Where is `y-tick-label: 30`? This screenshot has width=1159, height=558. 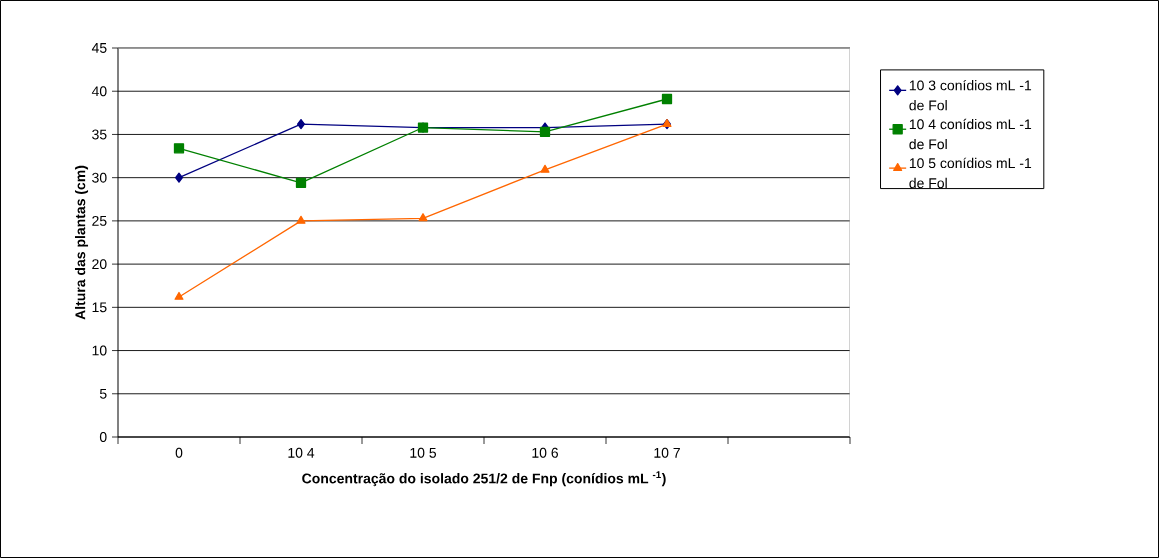
y-tick-label: 30 is located at coordinates (99, 177).